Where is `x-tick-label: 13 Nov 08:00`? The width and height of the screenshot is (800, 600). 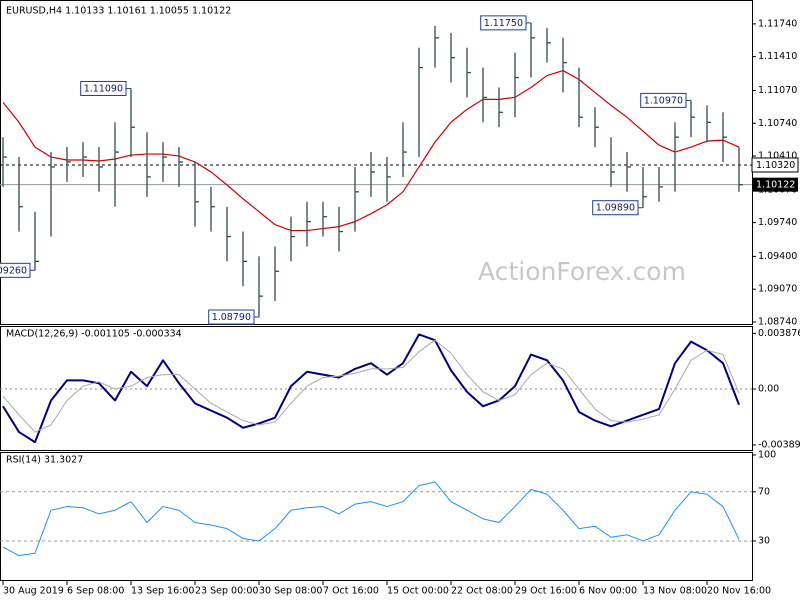
x-tick-label: 13 Nov 08:00 is located at coordinates (675, 591).